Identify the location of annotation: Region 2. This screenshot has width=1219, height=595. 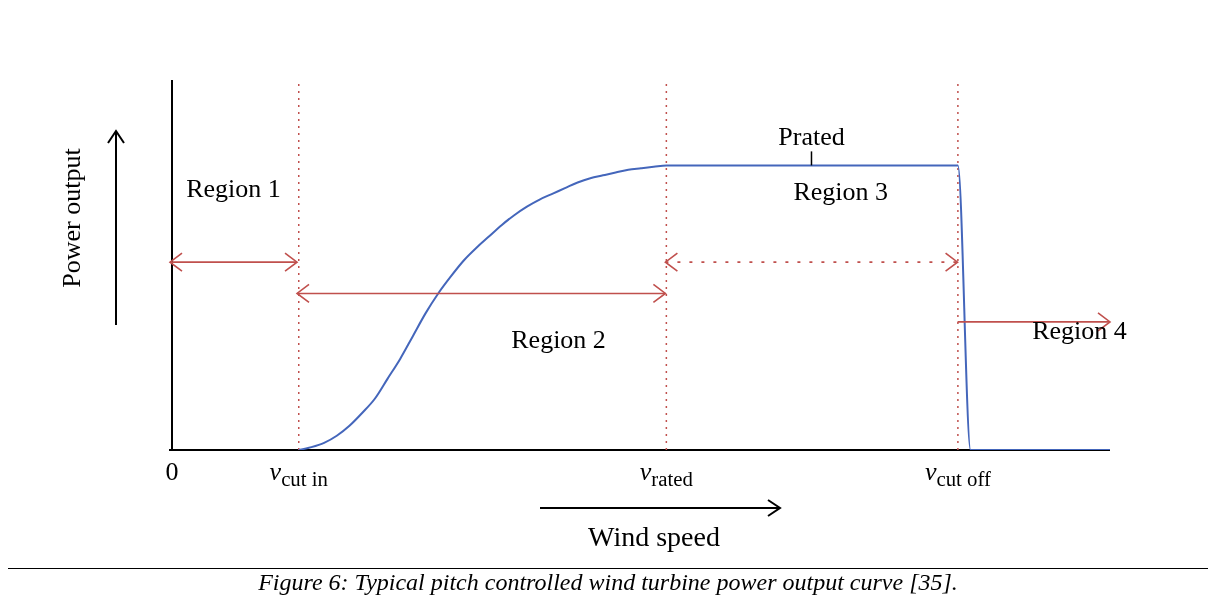
(558, 339).